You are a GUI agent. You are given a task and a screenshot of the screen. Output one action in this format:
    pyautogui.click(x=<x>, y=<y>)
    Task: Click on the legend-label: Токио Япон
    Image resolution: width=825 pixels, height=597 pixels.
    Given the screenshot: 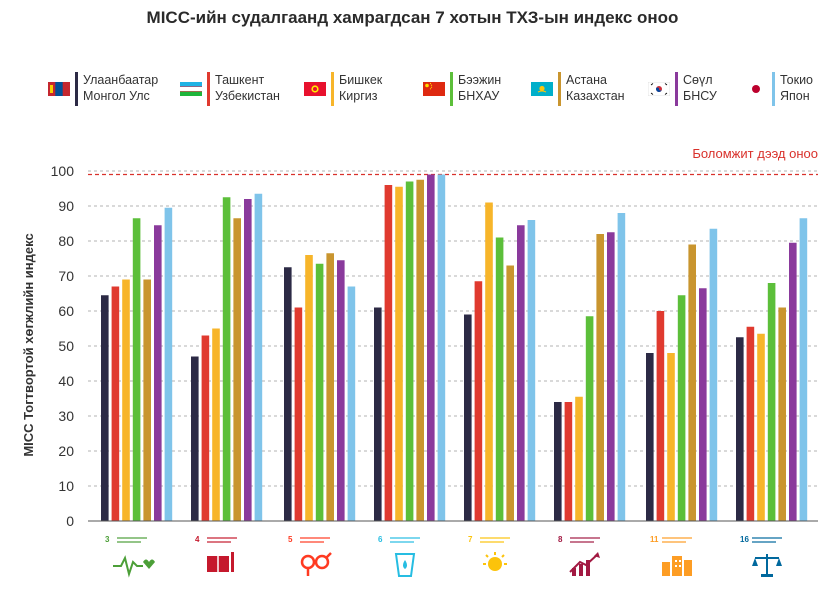 What is the action you would take?
    pyautogui.click(x=796, y=88)
    